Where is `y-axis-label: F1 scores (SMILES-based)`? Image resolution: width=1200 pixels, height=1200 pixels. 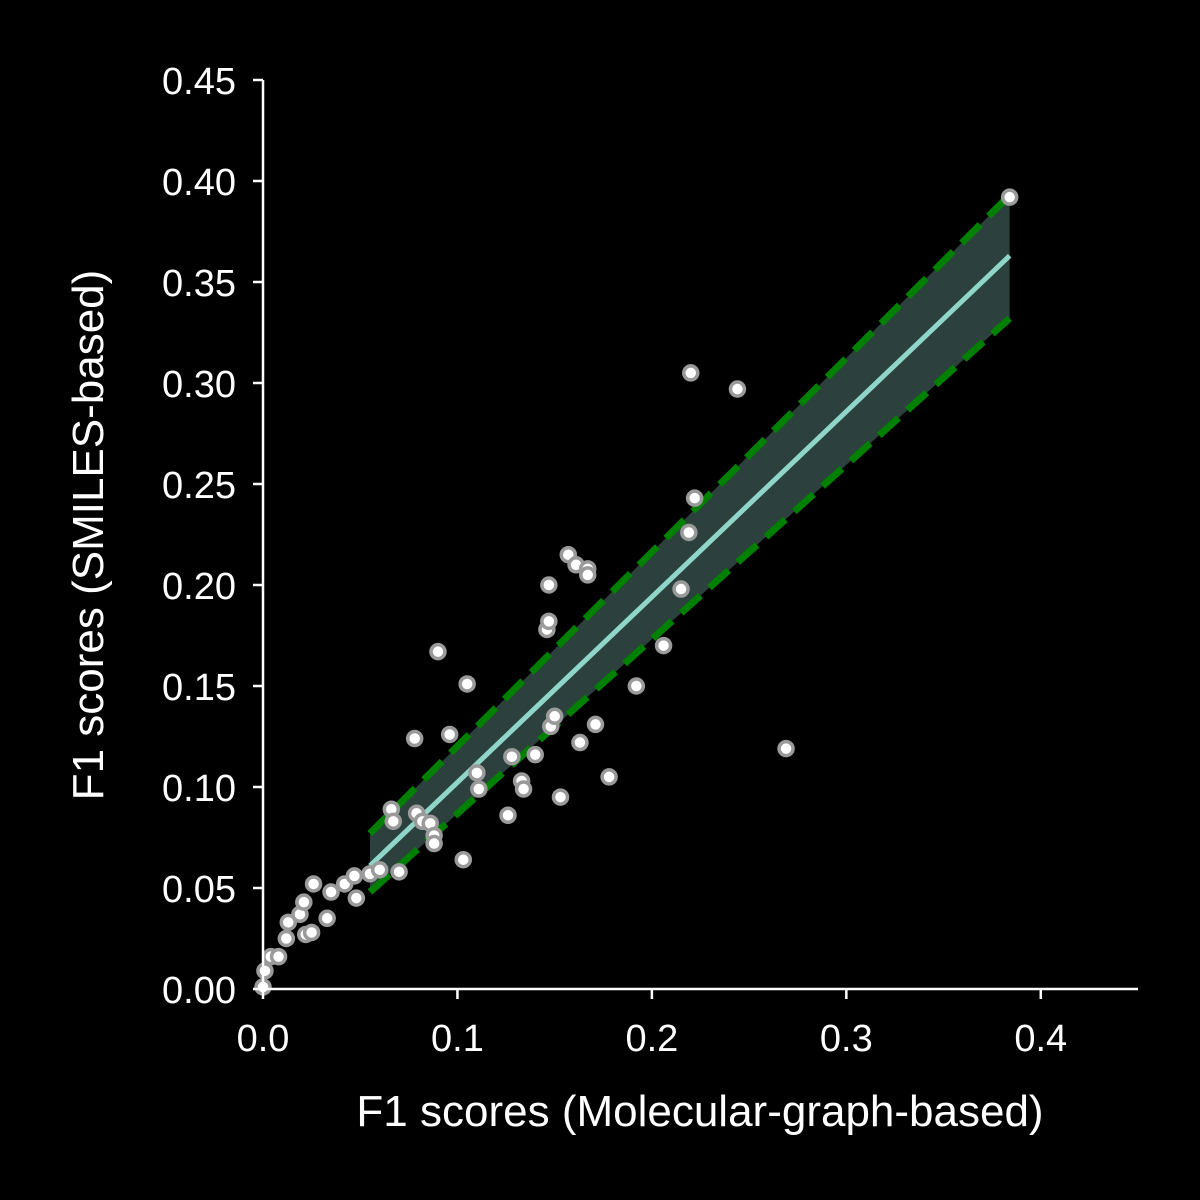 y-axis-label: F1 scores (SMILES-based) is located at coordinates (88, 535).